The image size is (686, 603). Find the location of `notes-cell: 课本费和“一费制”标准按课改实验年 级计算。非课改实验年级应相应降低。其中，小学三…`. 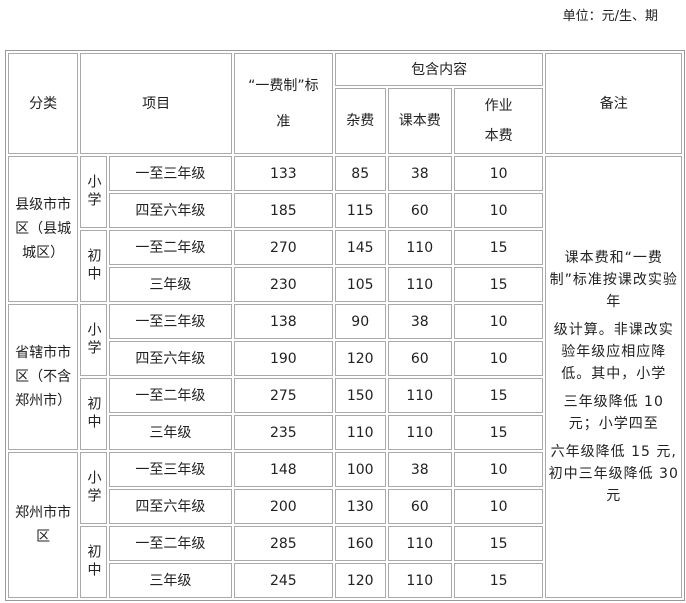

notes-cell: 课本费和“一费制”标准按课改实验年 级计算。非课改实验年级应相应降低。其中，小学三… is located at coordinates (613, 377).